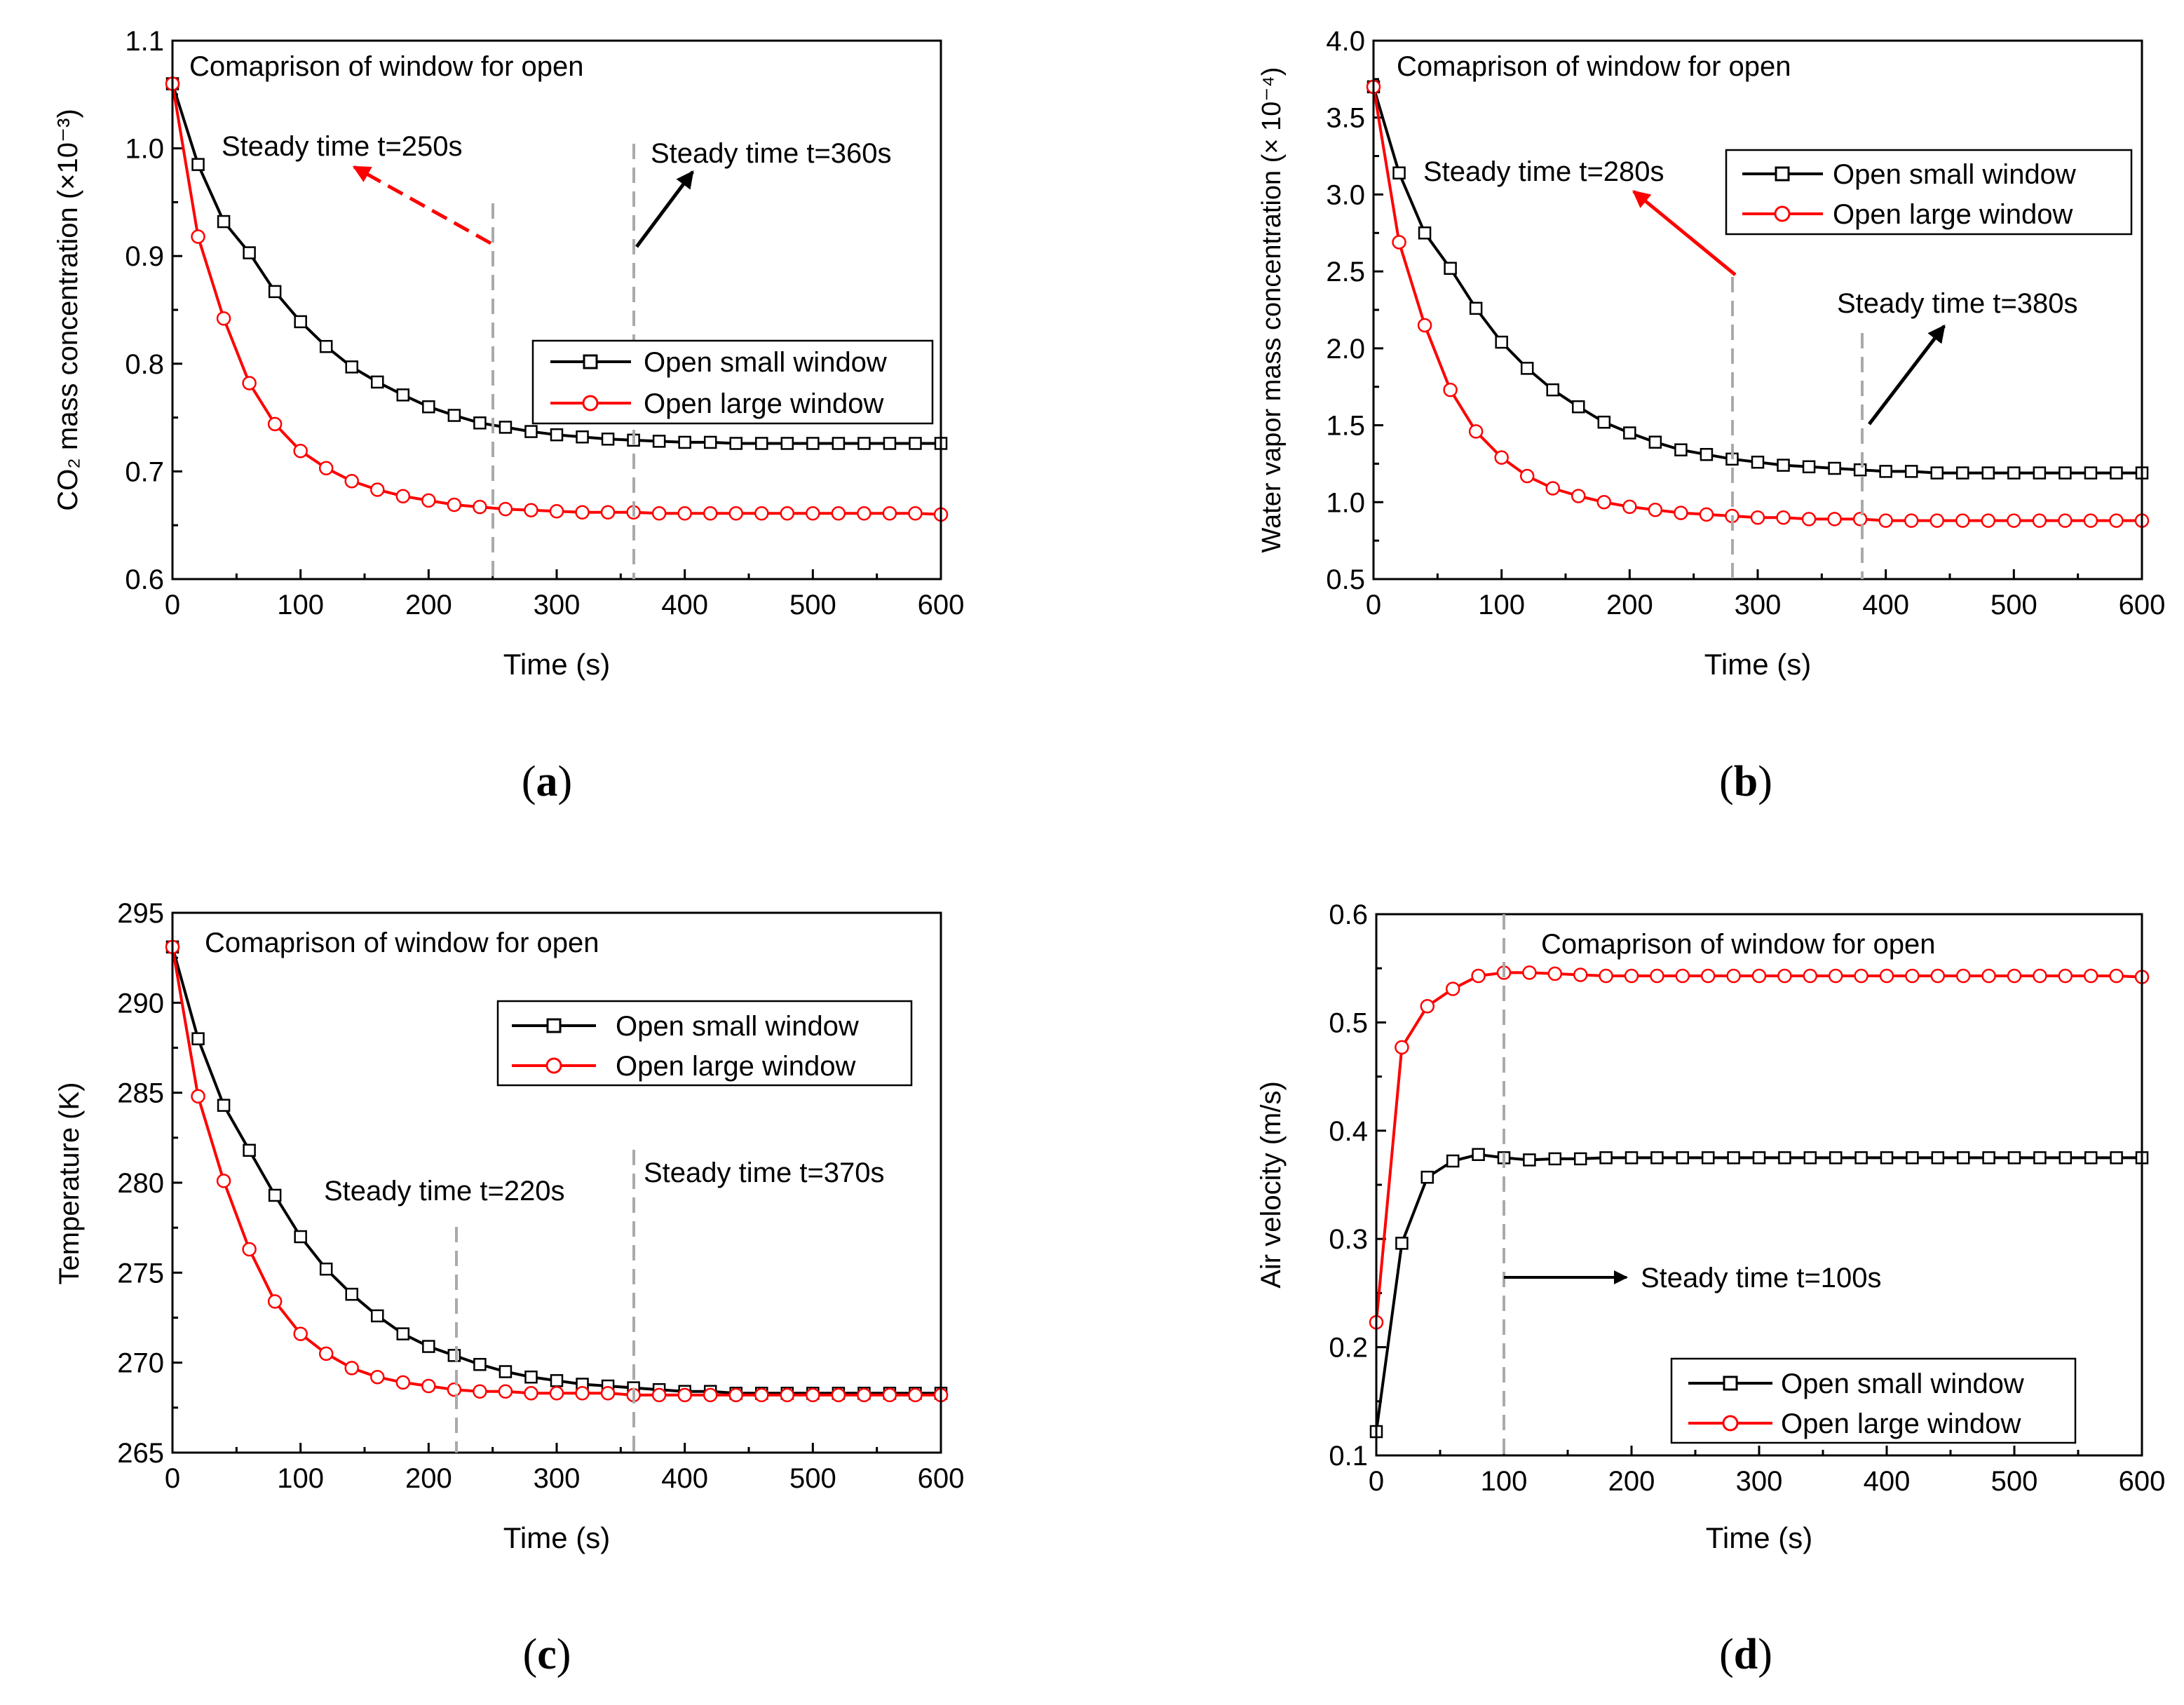 Image resolution: width=2184 pixels, height=1705 pixels. Describe the element at coordinates (941, 605) in the screenshot. I see `x-tick-label-a: 600` at that location.